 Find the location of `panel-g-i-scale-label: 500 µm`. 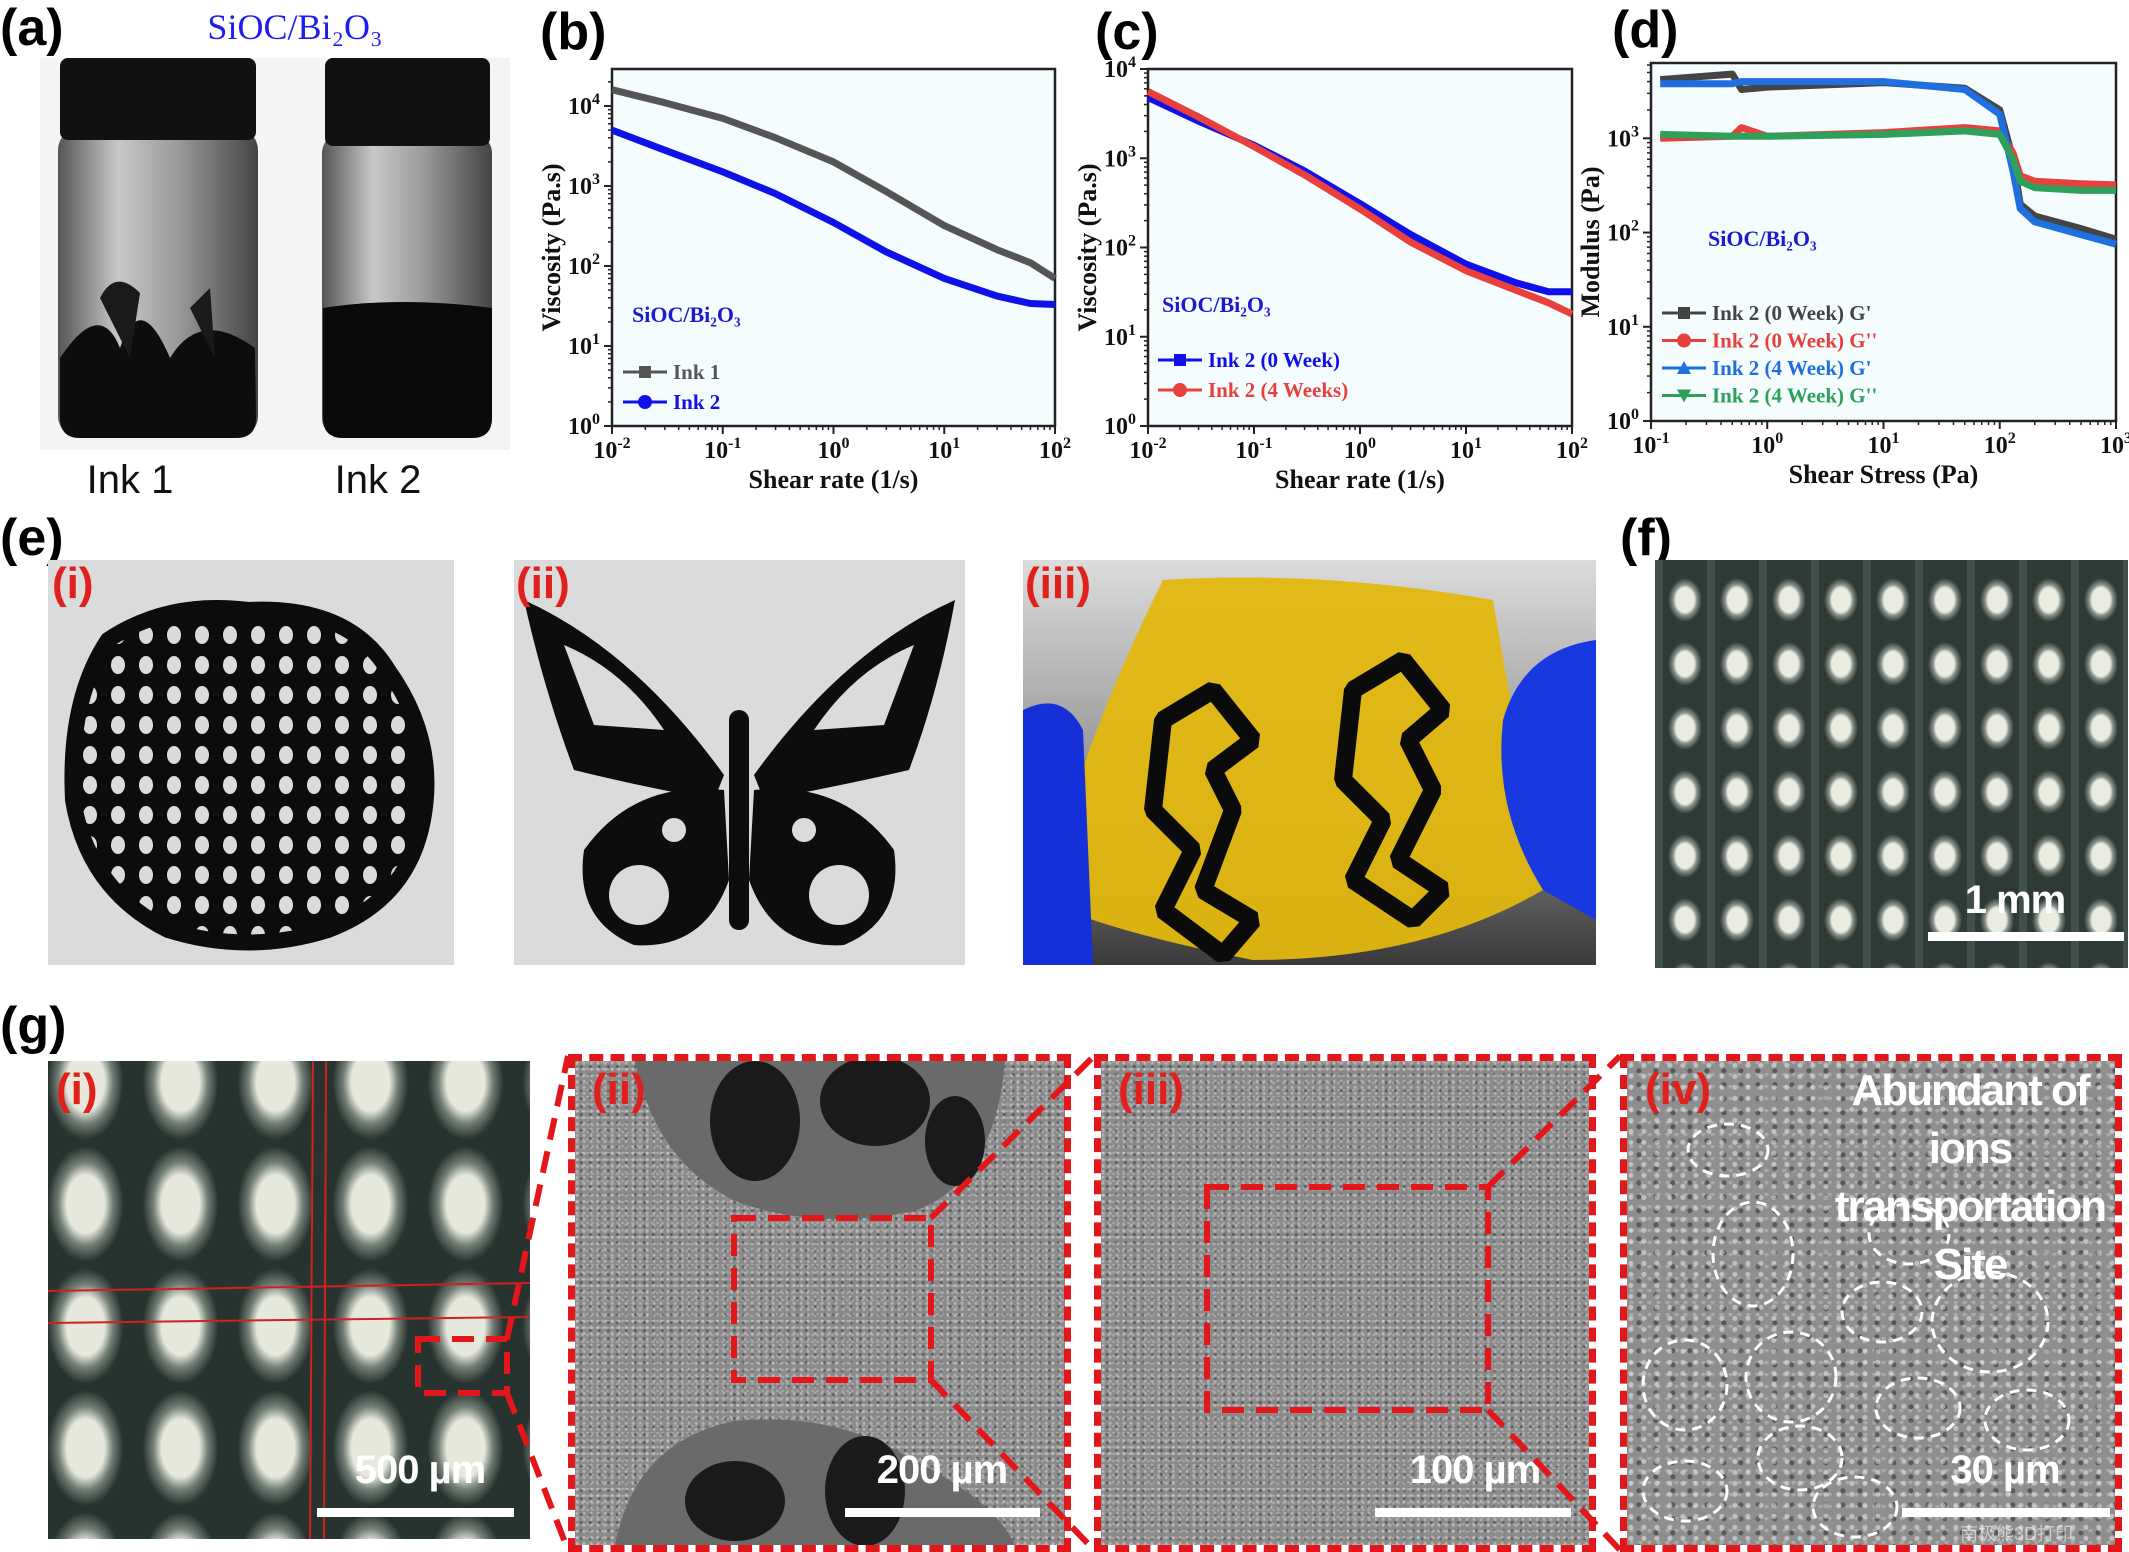

panel-g-i-scale-label: 500 µm is located at coordinates (420, 1470).